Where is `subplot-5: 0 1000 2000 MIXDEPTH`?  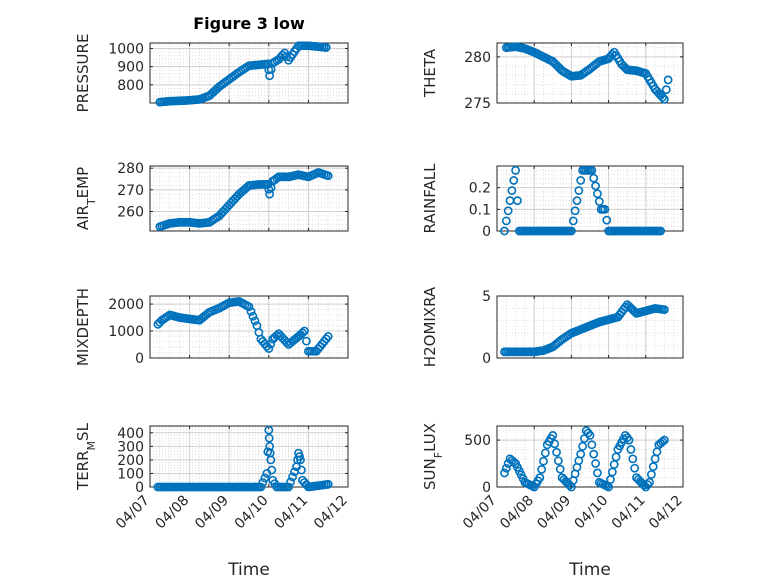 subplot-5: 0 1000 2000 MIXDEPTH is located at coordinates (211, 327).